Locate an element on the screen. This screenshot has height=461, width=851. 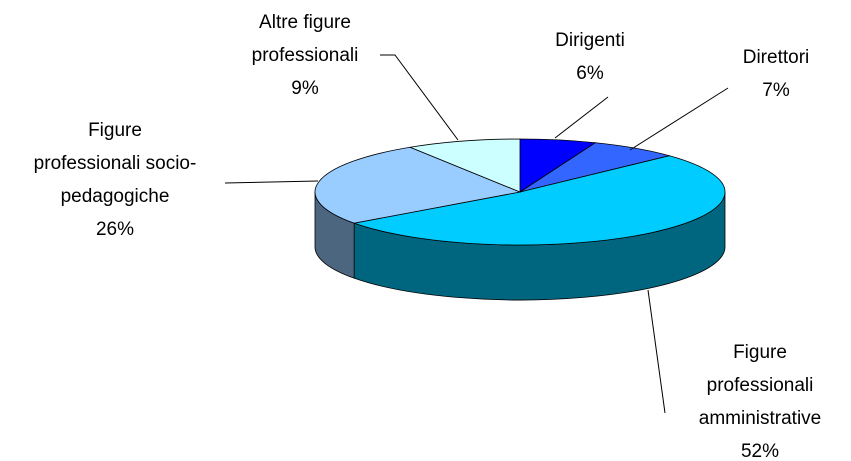
slice-label: Figure professionali amministrative 52% is located at coordinates (760, 398).